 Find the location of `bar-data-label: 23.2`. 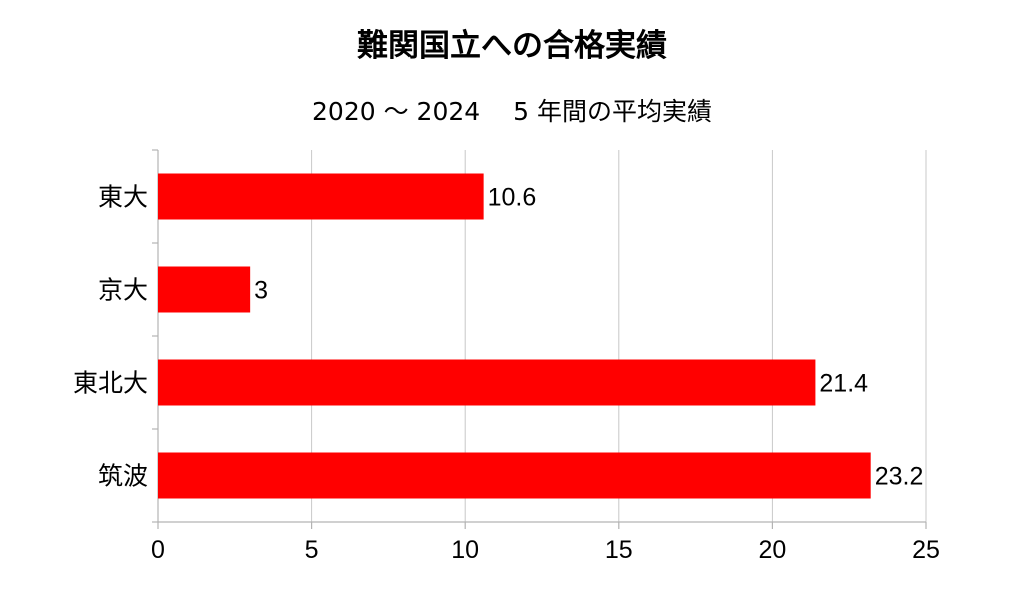

bar-data-label: 23.2 is located at coordinates (899, 477).